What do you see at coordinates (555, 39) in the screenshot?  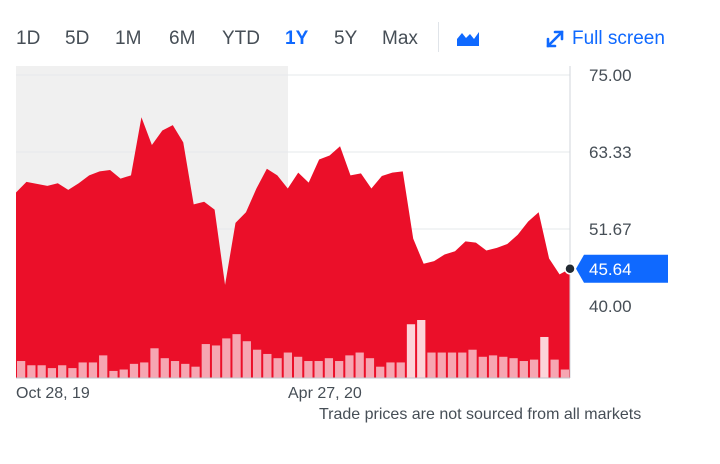 I see `expand-arrows-icon` at bounding box center [555, 39].